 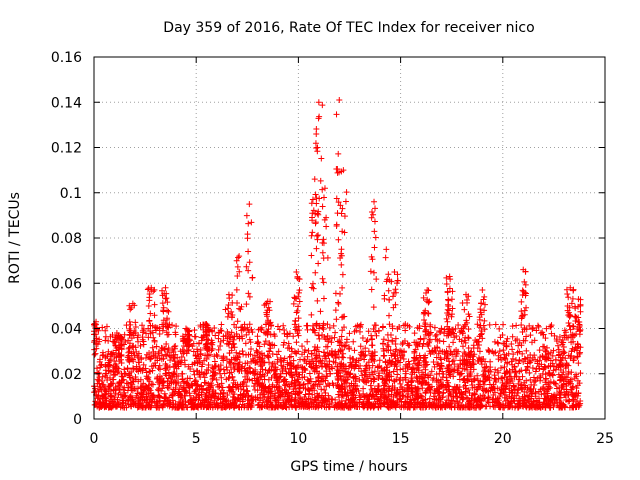 What do you see at coordinates (77, 420) in the screenshot?
I see `y-tick-label: 0` at bounding box center [77, 420].